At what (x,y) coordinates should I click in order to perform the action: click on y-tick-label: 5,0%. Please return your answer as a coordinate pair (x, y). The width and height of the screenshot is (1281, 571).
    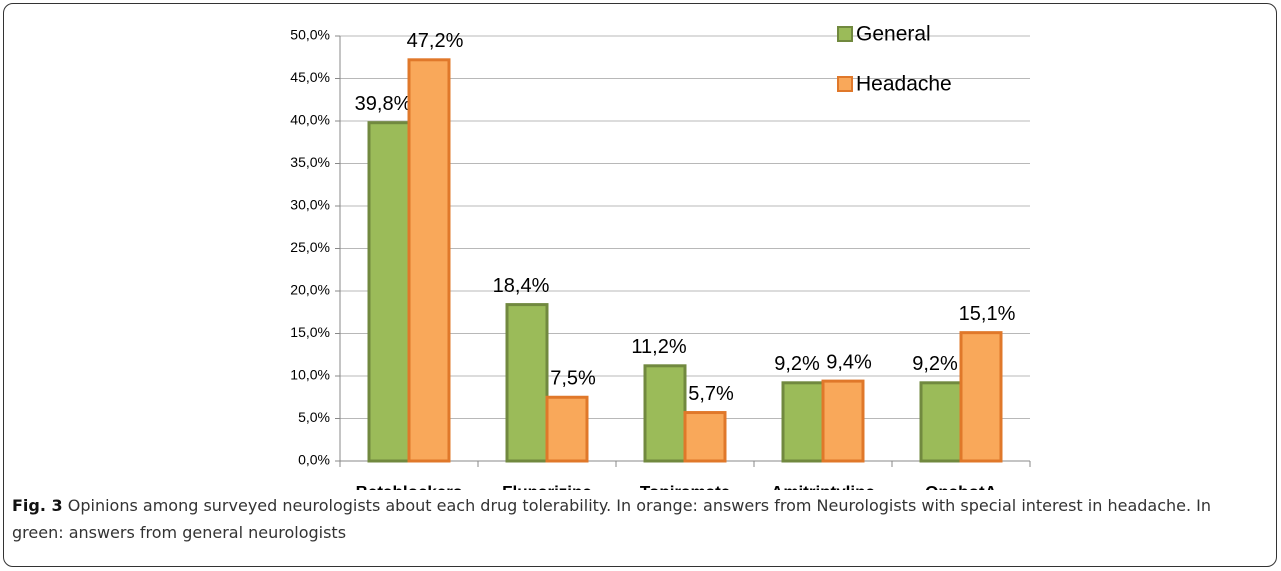
    Looking at the image, I should click on (314, 417).